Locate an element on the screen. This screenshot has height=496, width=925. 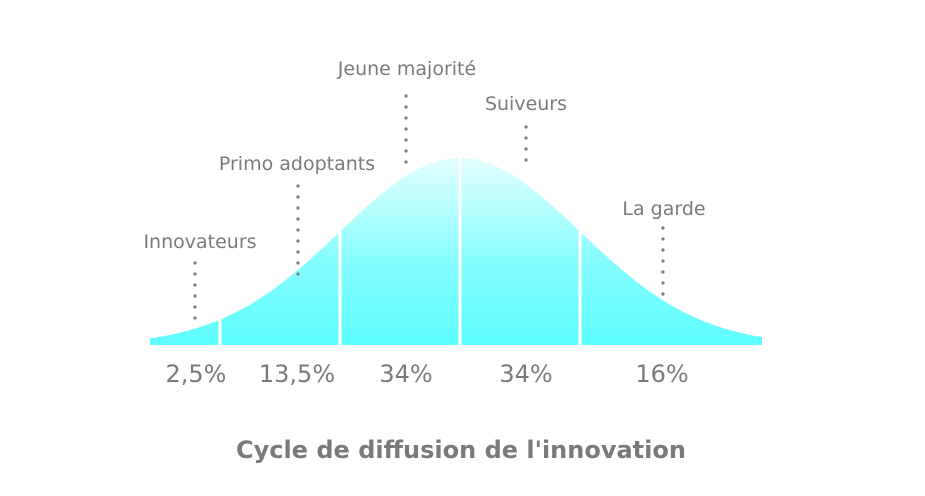
segment-label-jeune-majorite: Jeune majorité is located at coordinates (406, 69).